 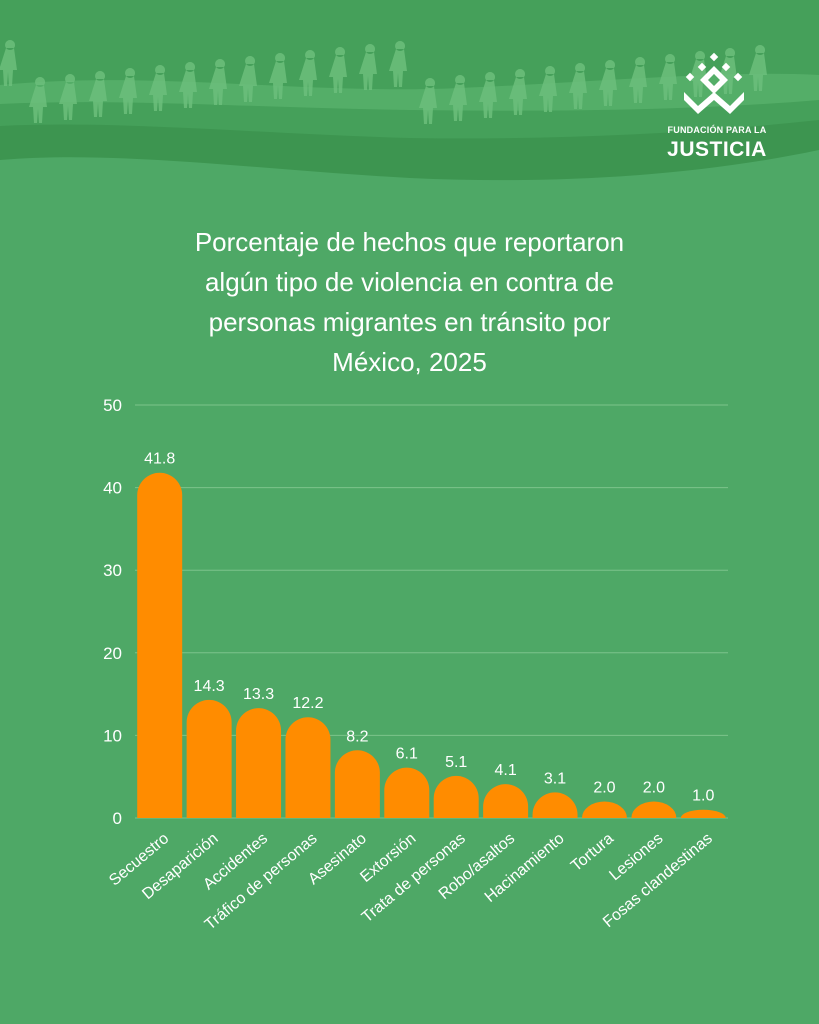 I want to click on data-label: 4.1, so click(x=506, y=770).